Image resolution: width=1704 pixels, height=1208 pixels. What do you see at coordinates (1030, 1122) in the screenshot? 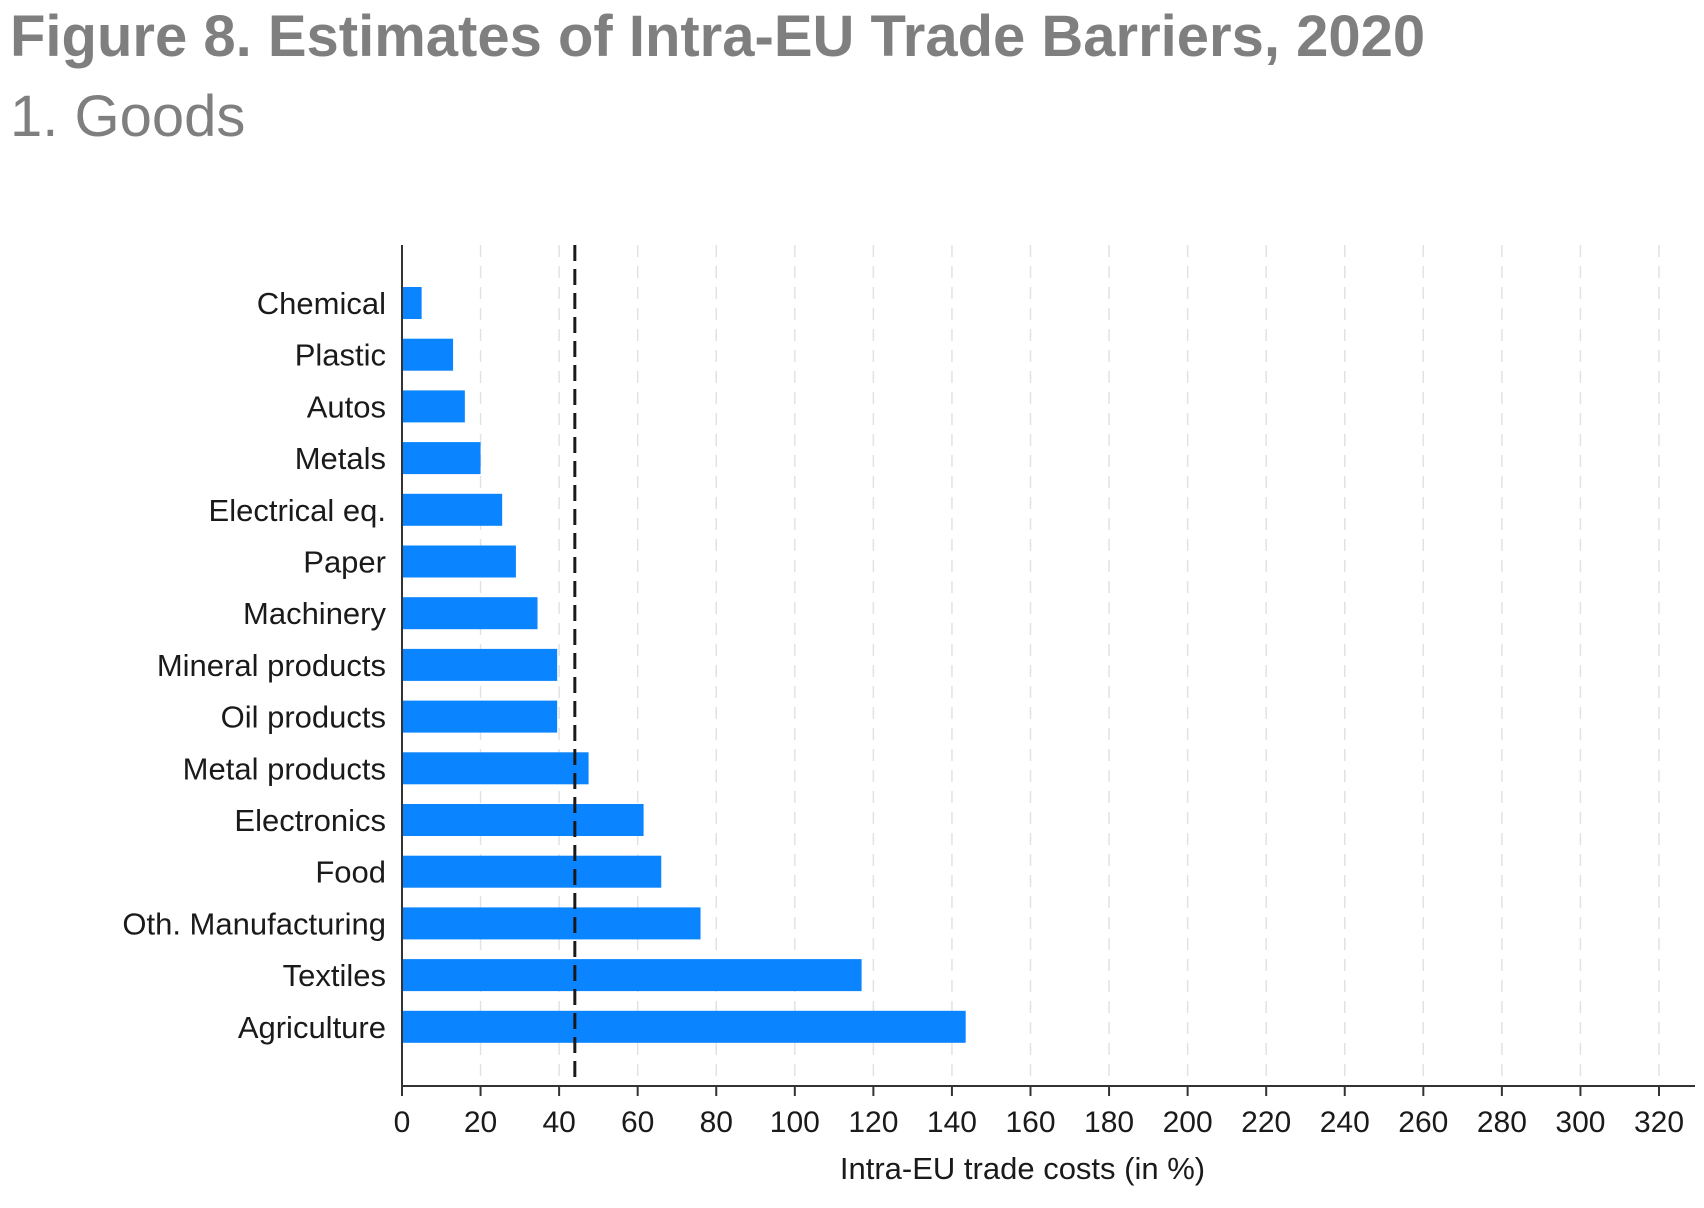
I see `x-tick-label: 160` at bounding box center [1030, 1122].